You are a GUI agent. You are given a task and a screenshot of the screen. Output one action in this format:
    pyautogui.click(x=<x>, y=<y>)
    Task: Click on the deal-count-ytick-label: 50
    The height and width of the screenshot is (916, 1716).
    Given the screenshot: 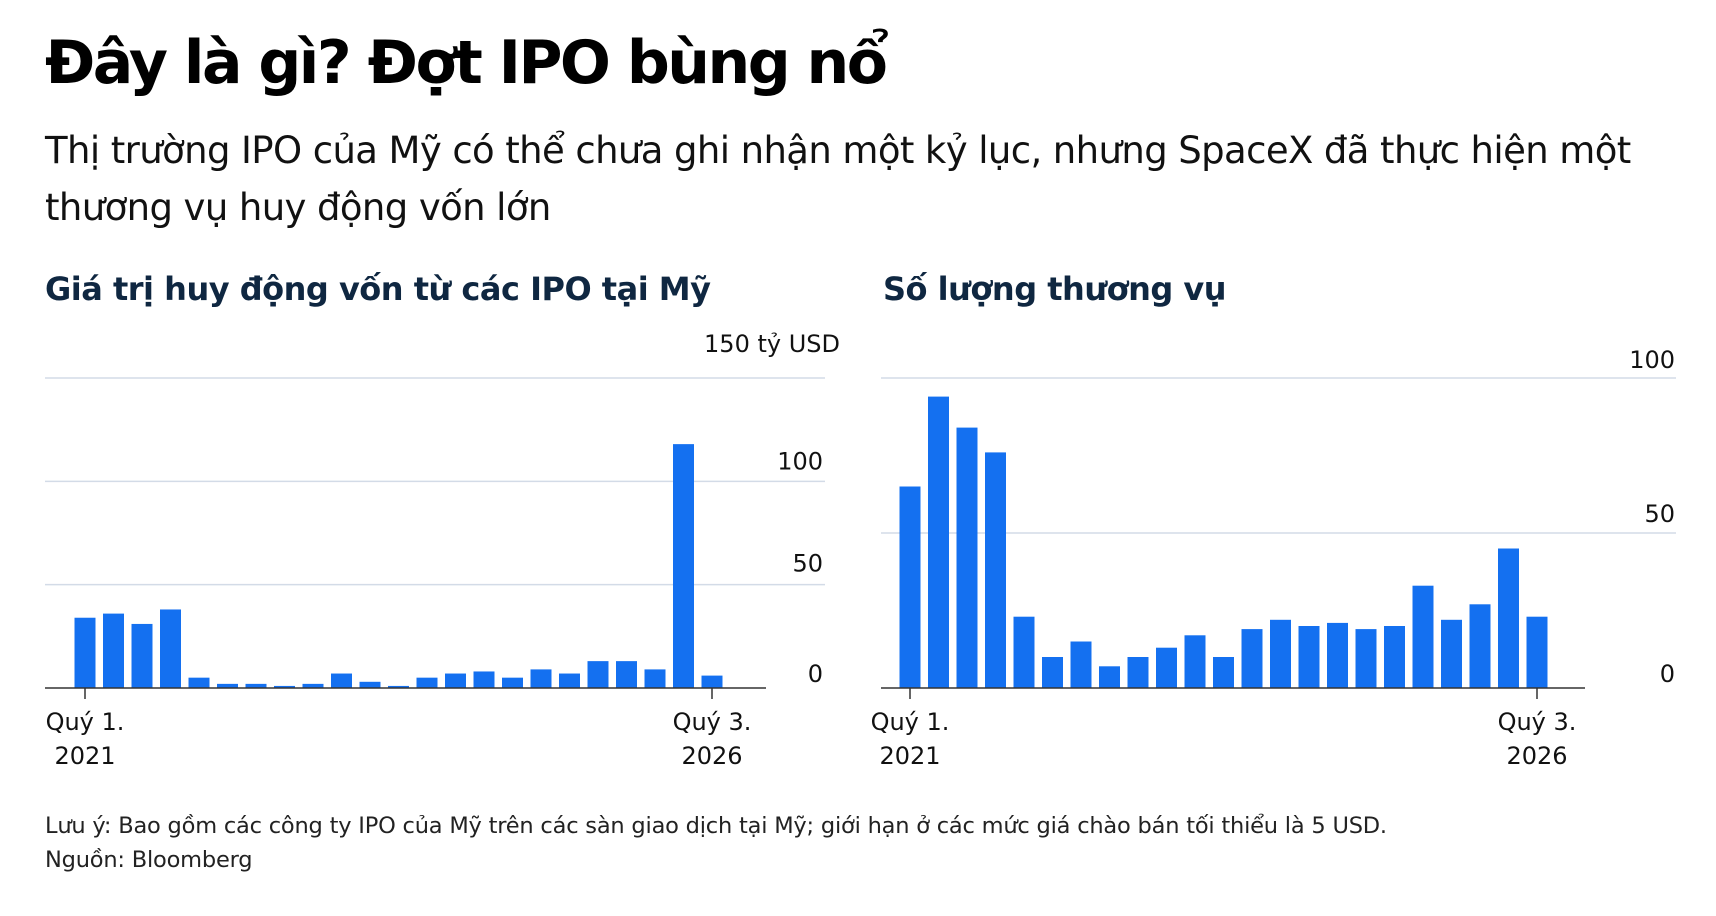 What is the action you would take?
    pyautogui.click(x=1659, y=514)
    